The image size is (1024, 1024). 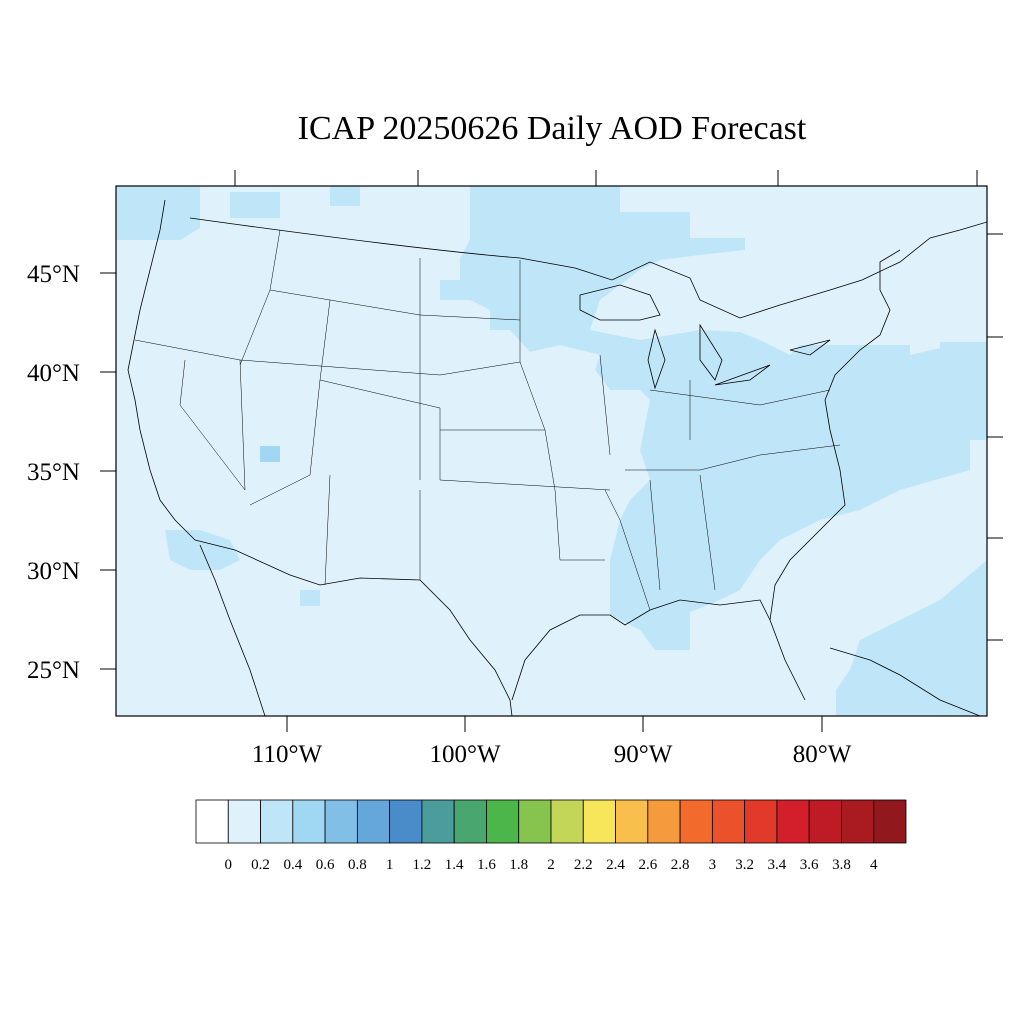 I want to click on colorbar-label: 0.4, so click(x=292, y=865).